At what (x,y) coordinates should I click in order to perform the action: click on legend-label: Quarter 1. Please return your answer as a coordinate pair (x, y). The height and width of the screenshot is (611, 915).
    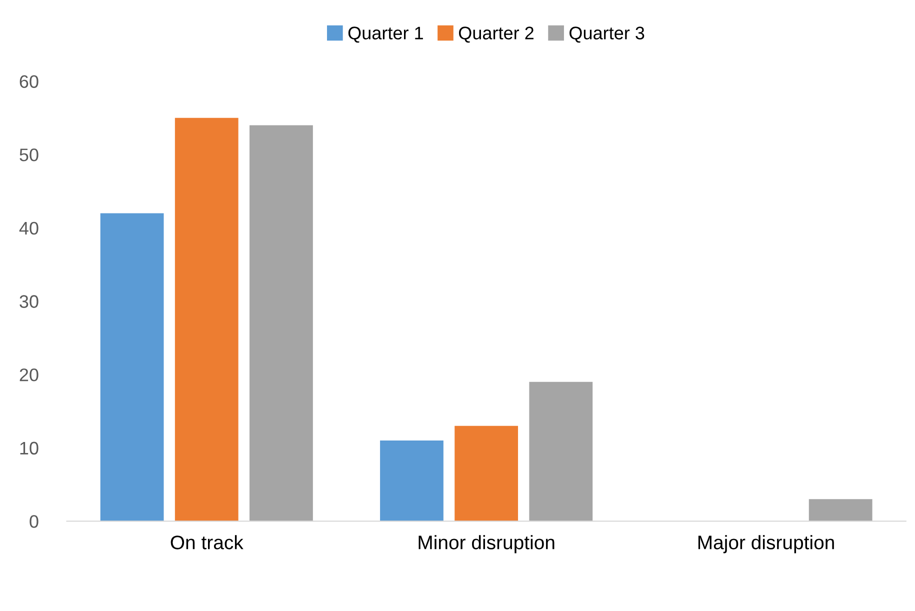
    Looking at the image, I should click on (385, 34).